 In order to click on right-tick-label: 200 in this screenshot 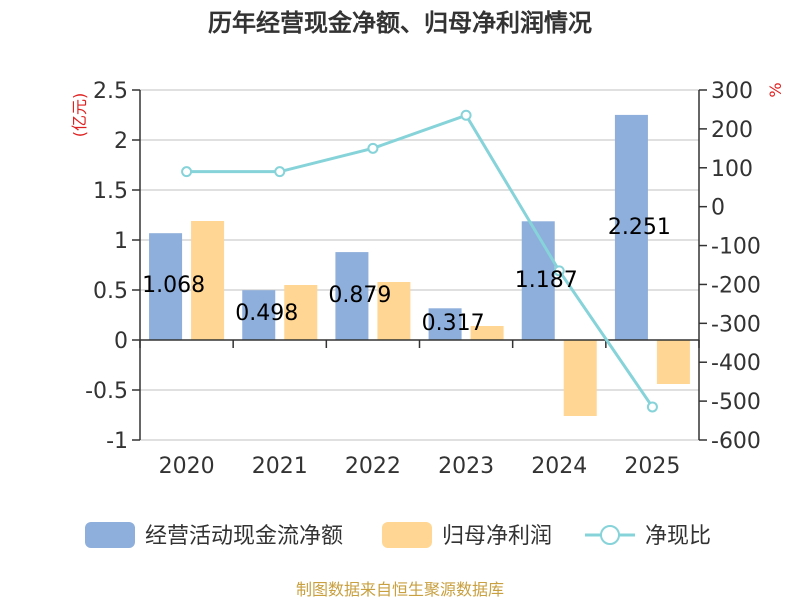, I will do `click(732, 130)`.